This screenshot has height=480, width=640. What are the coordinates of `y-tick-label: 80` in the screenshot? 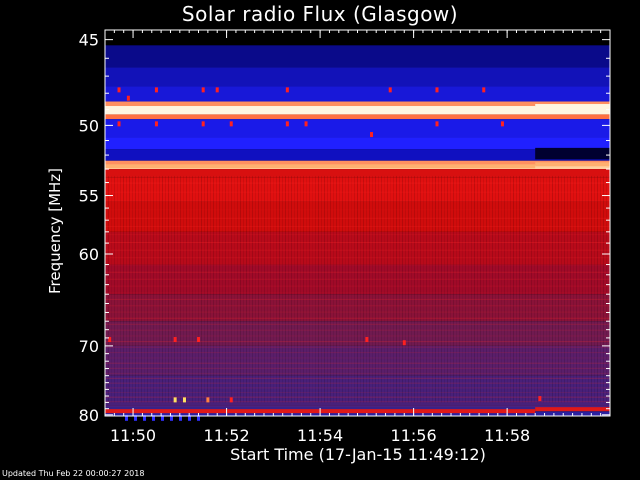 It's located at (89, 415).